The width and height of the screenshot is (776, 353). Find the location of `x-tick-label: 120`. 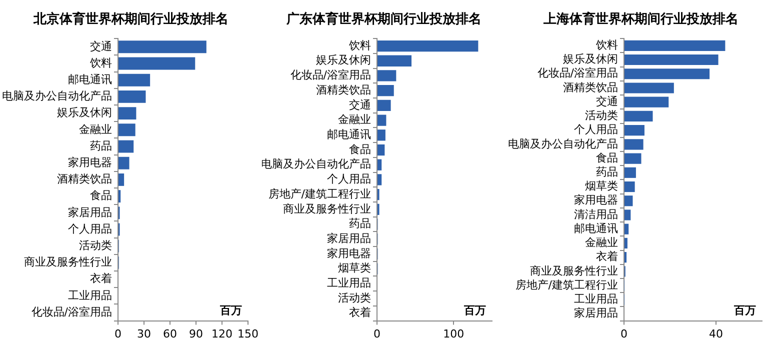

x-tick-label: 120 is located at coordinates (222, 333).